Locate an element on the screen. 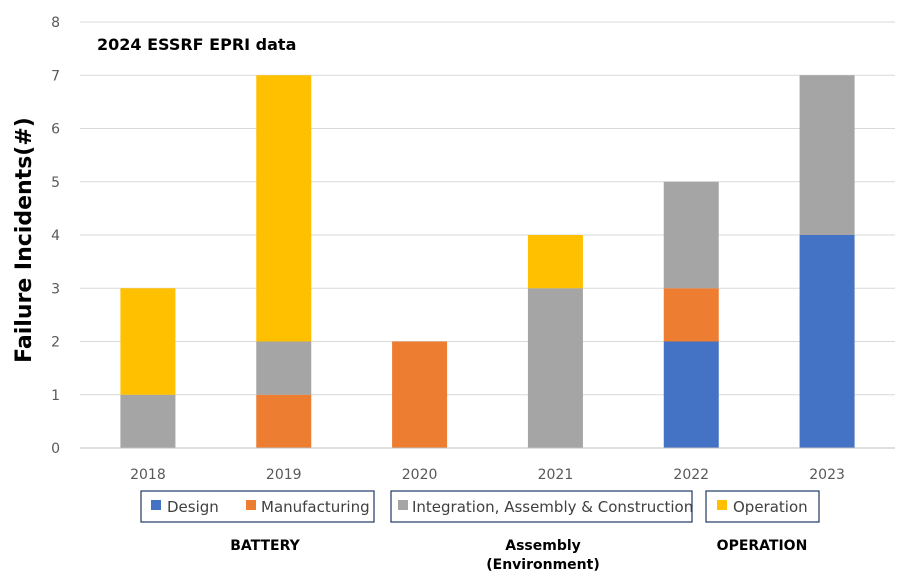 The width and height of the screenshot is (915, 578). y-axis-ticks: 0 1 2 3 4 5 6 7 8 is located at coordinates (55, 236).